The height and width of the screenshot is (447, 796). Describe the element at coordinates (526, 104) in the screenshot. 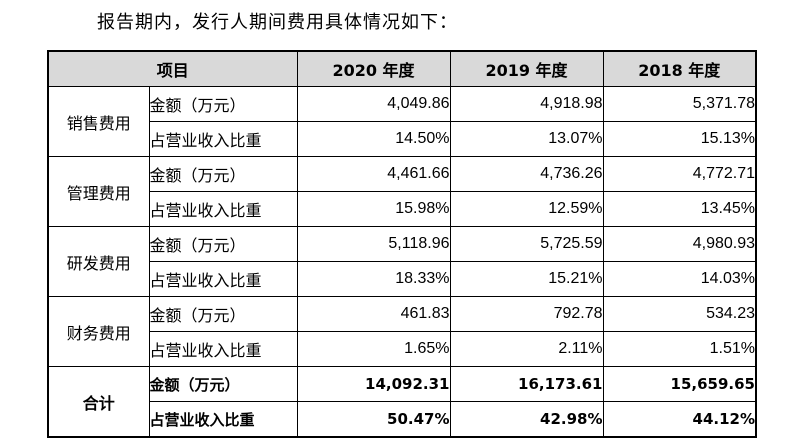

I see `value-cell: 4,918.98` at that location.